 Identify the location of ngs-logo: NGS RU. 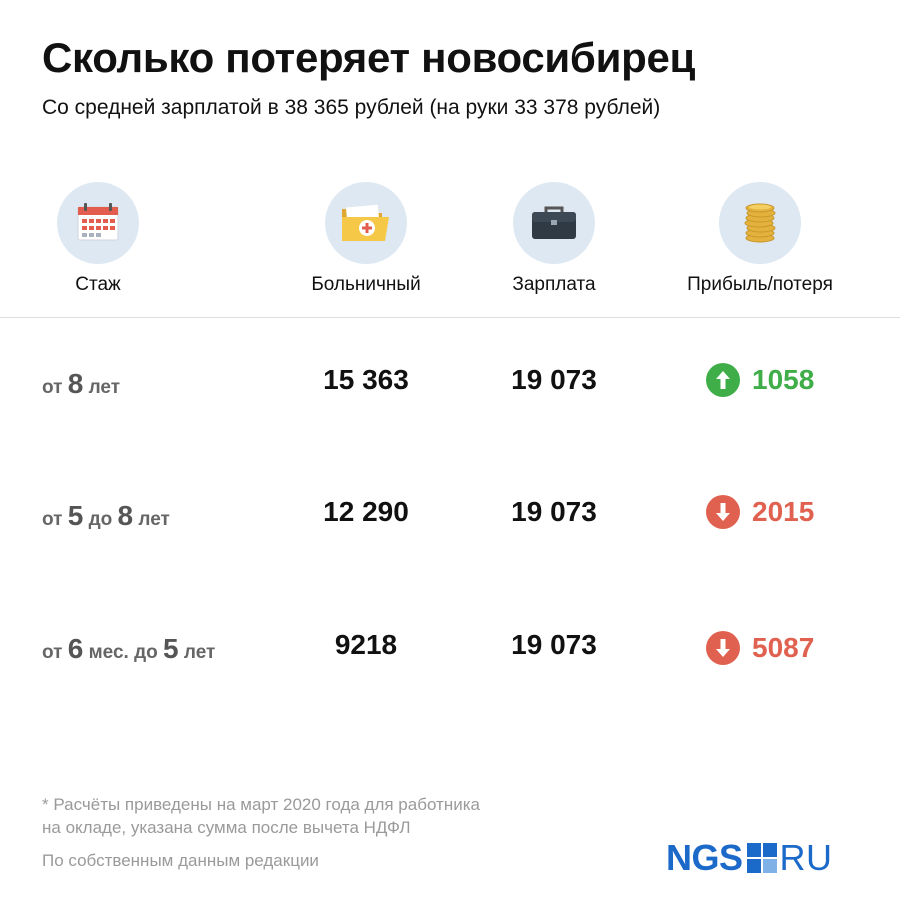
(749, 857).